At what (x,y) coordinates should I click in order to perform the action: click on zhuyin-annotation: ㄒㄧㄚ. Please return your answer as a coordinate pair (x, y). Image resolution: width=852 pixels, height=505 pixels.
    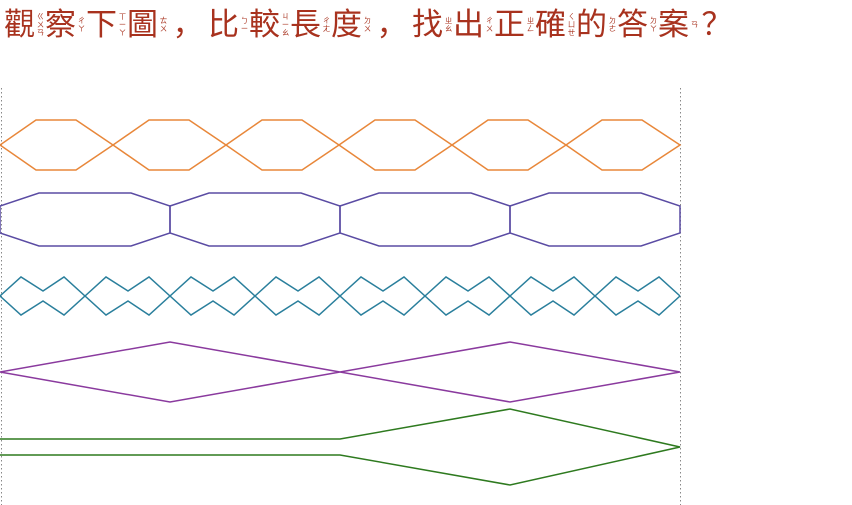
    Looking at the image, I should click on (122, 25).